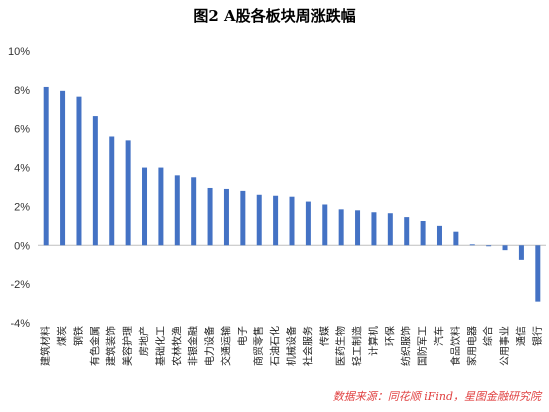  I want to click on y-tick-label: 8%, so click(22, 91).